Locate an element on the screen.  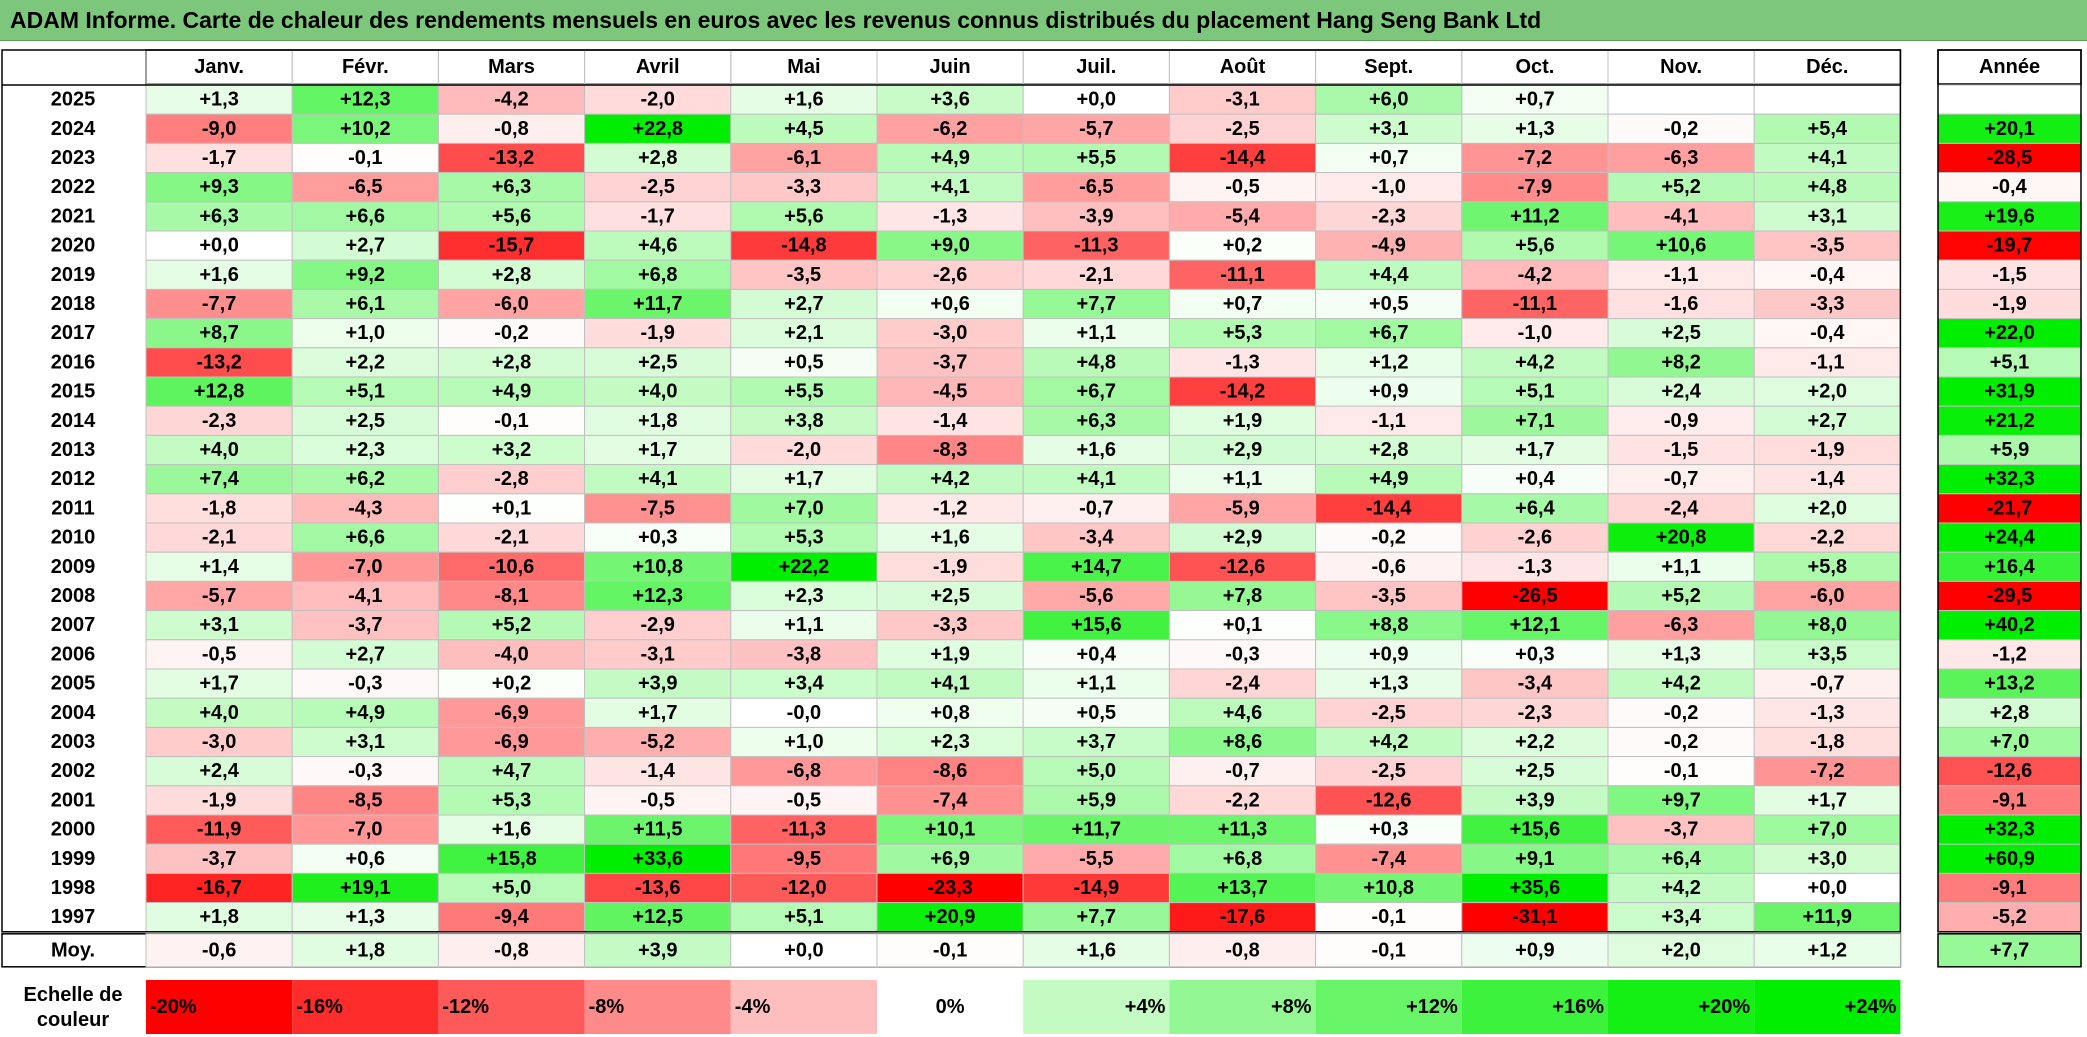
cell-value: -6,2 is located at coordinates (950, 129).